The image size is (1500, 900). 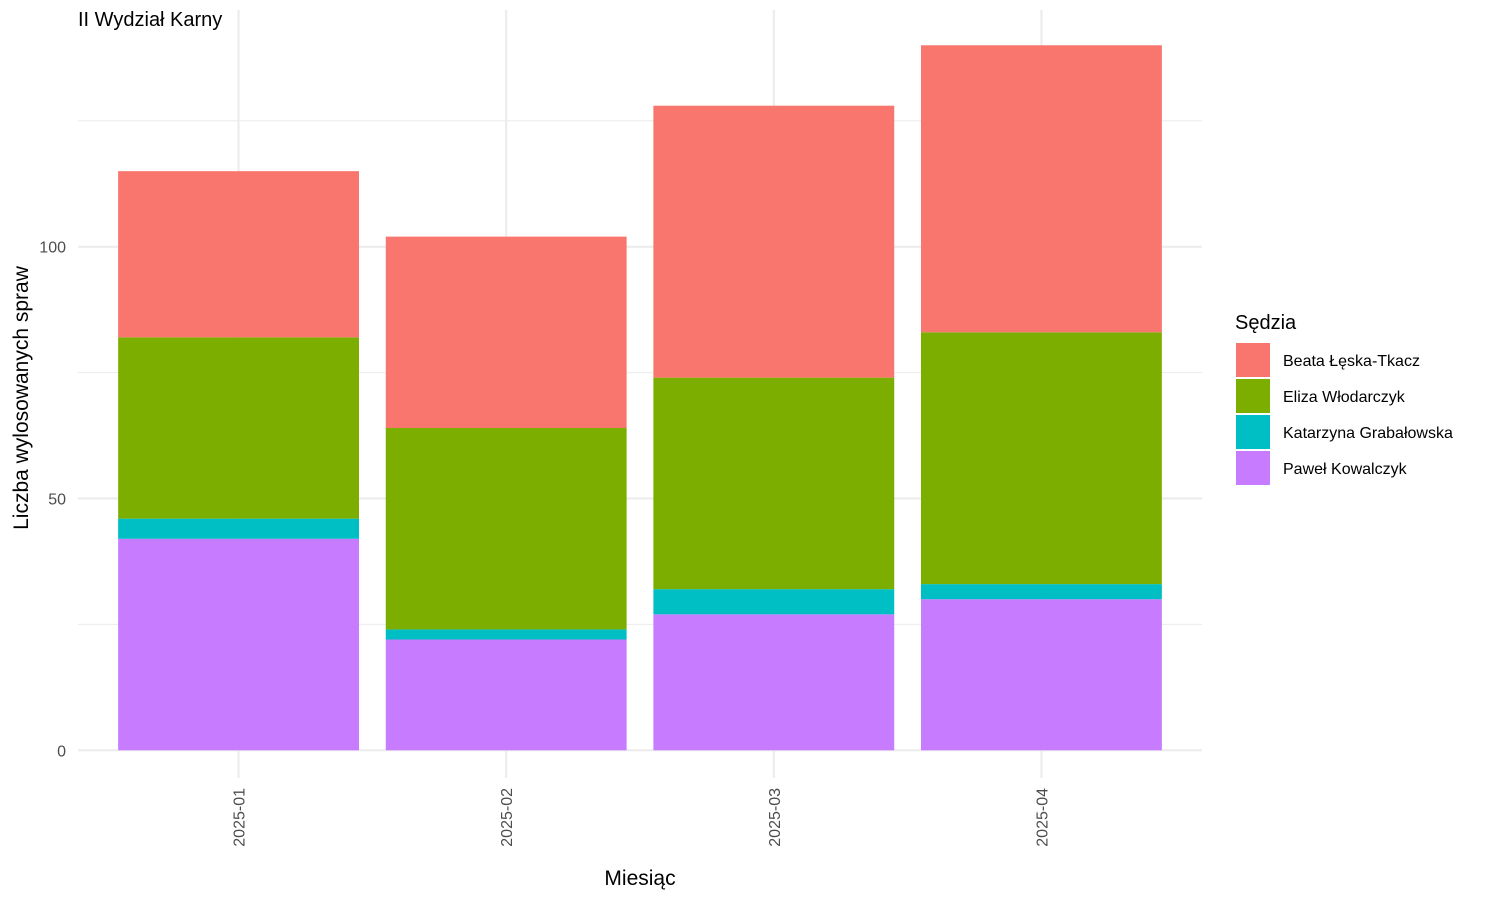 I want to click on legend-label: Beata Łęska-Tkacz, so click(x=1351, y=361).